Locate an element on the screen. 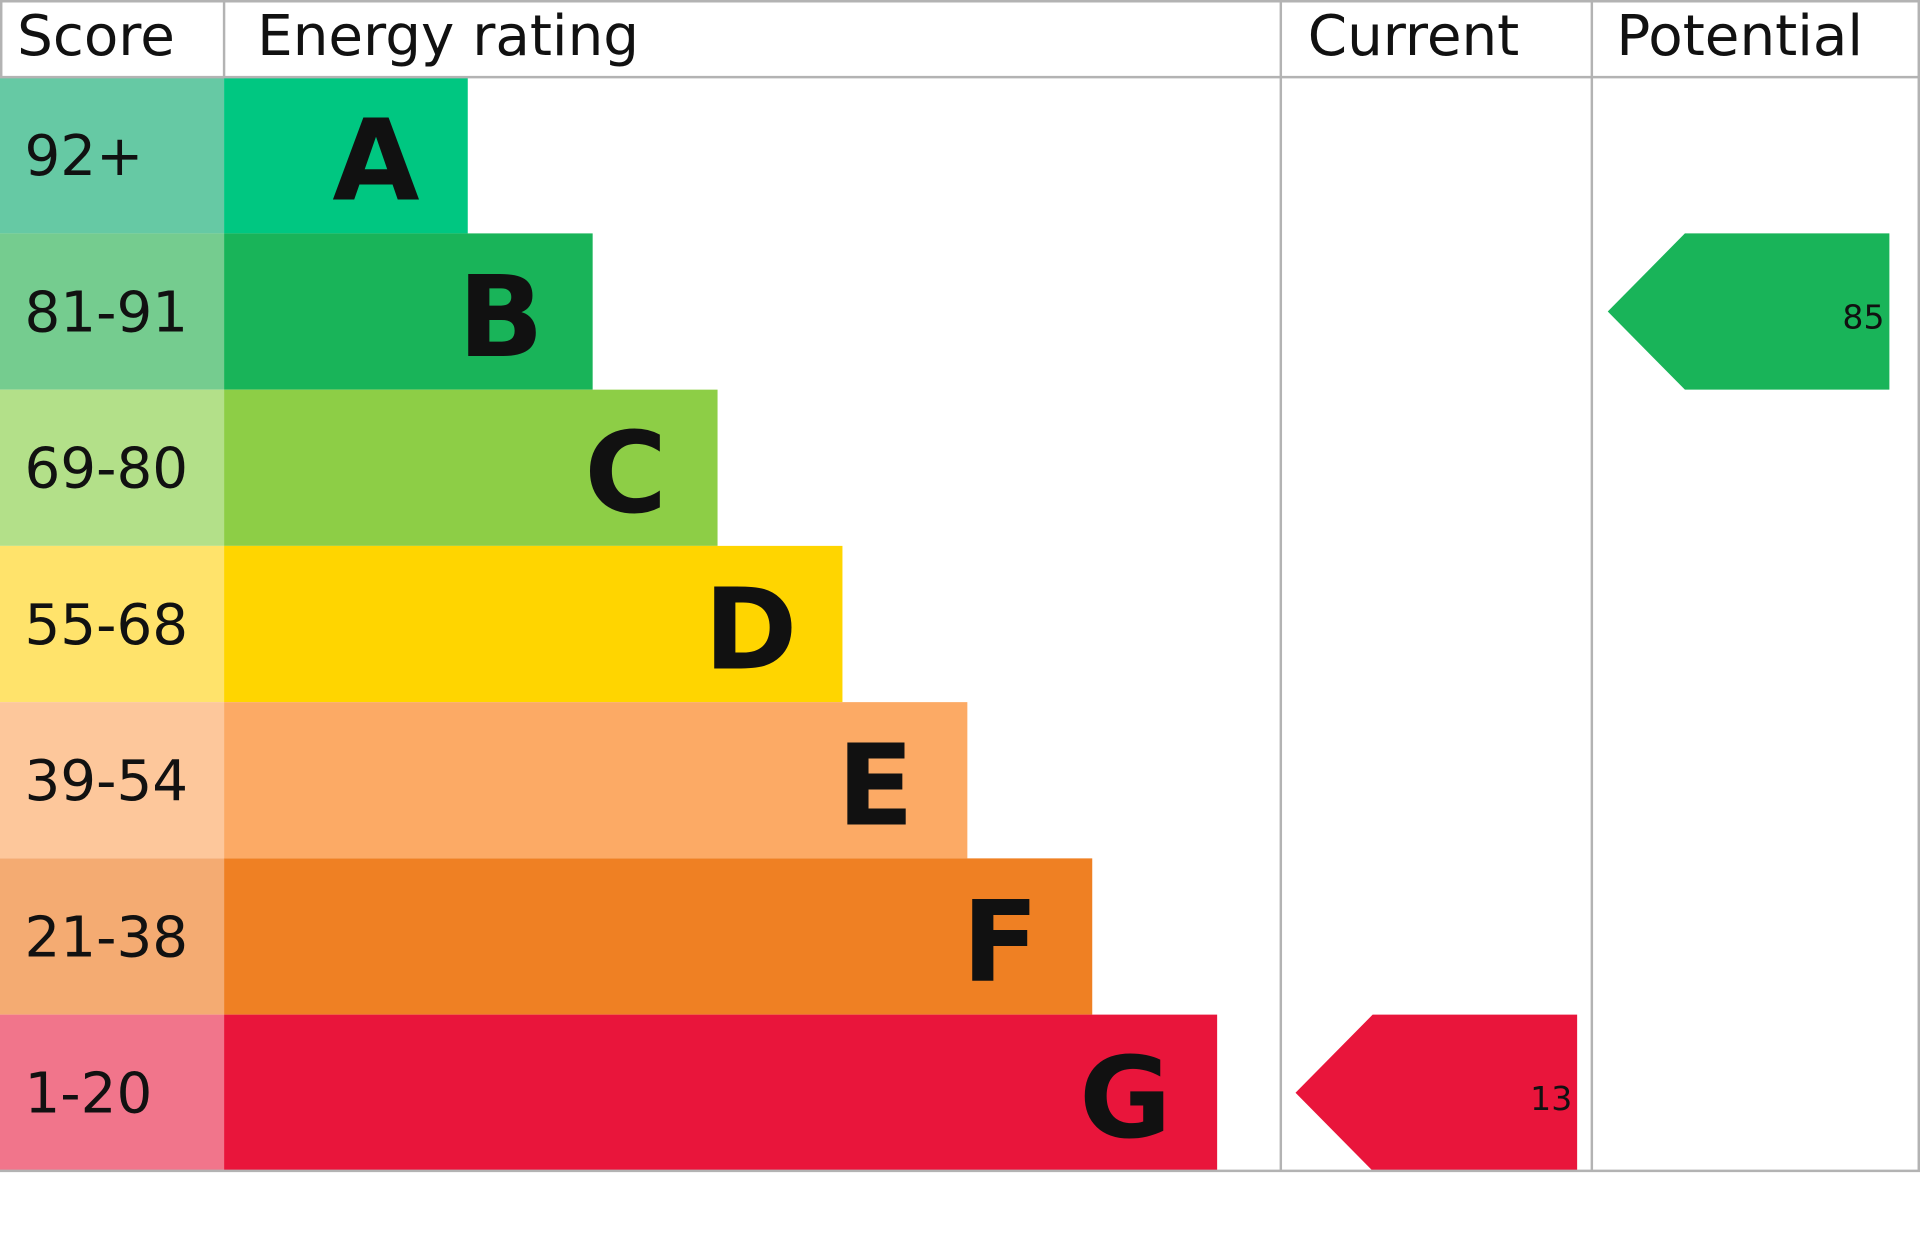  band-letter: A is located at coordinates (375, 161).